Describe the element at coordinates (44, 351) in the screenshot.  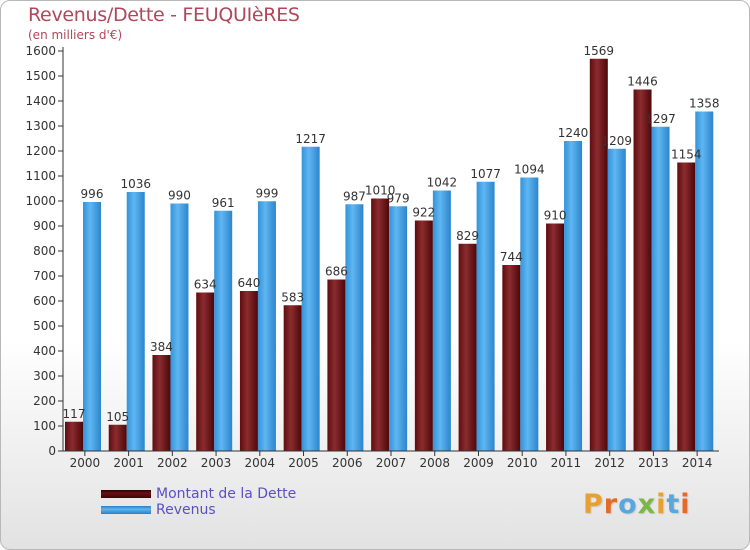
I see `y-tick-label: 400` at that location.